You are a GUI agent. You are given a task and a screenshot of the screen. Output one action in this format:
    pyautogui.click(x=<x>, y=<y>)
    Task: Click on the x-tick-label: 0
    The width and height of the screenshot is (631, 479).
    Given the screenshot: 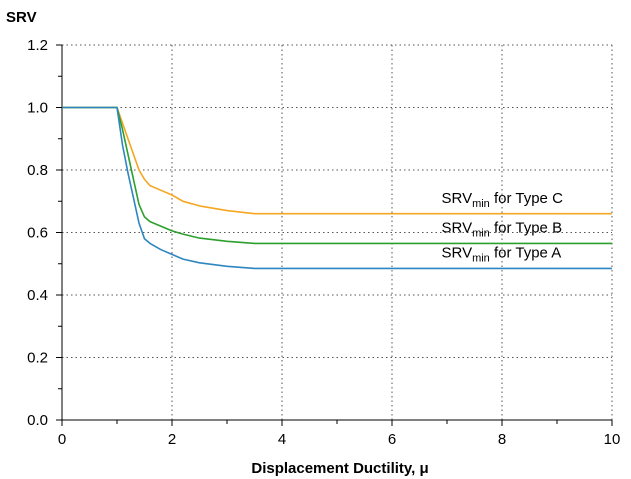 What is the action you would take?
    pyautogui.click(x=62, y=439)
    